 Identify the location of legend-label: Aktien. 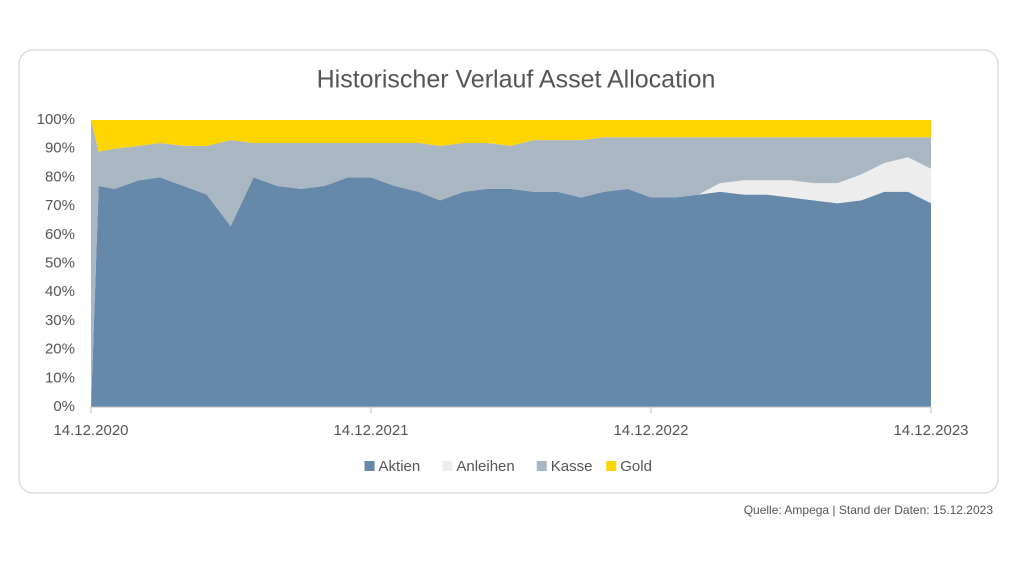
(400, 466).